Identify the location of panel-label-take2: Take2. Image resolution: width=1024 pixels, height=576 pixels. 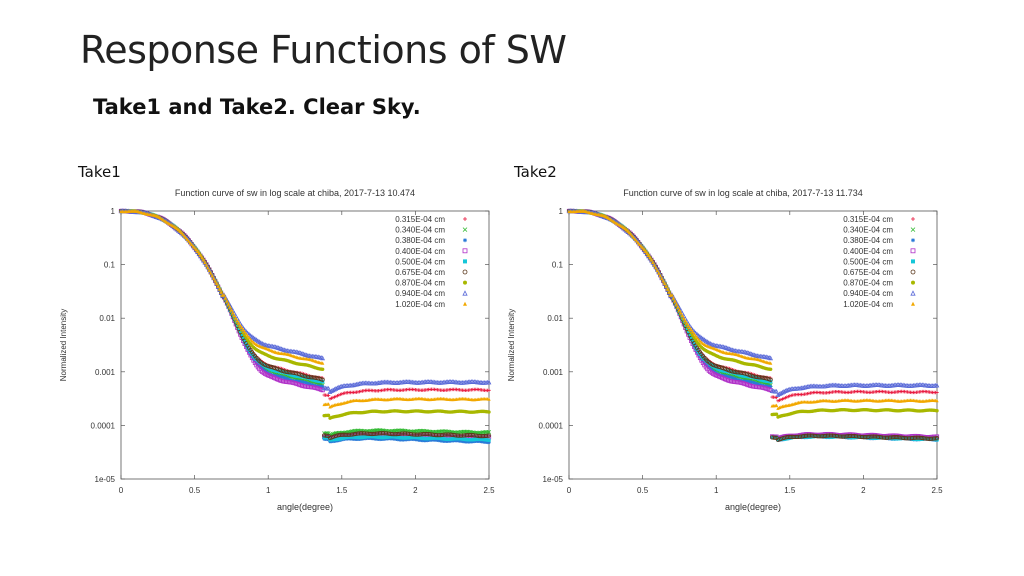
(535, 172).